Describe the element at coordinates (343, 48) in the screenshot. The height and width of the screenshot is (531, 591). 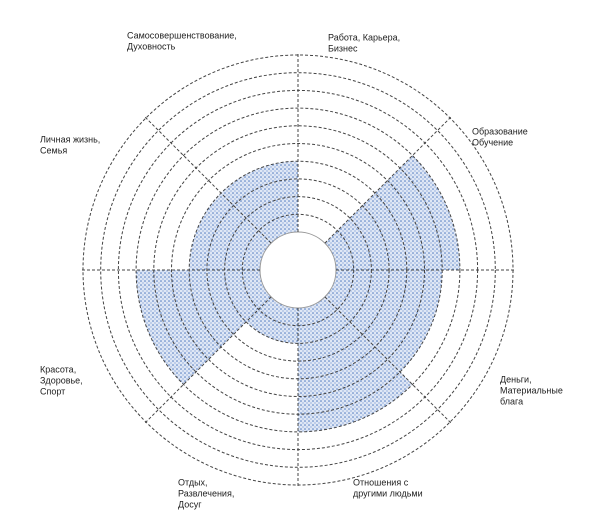
I see `sector-label: Бизнес` at that location.